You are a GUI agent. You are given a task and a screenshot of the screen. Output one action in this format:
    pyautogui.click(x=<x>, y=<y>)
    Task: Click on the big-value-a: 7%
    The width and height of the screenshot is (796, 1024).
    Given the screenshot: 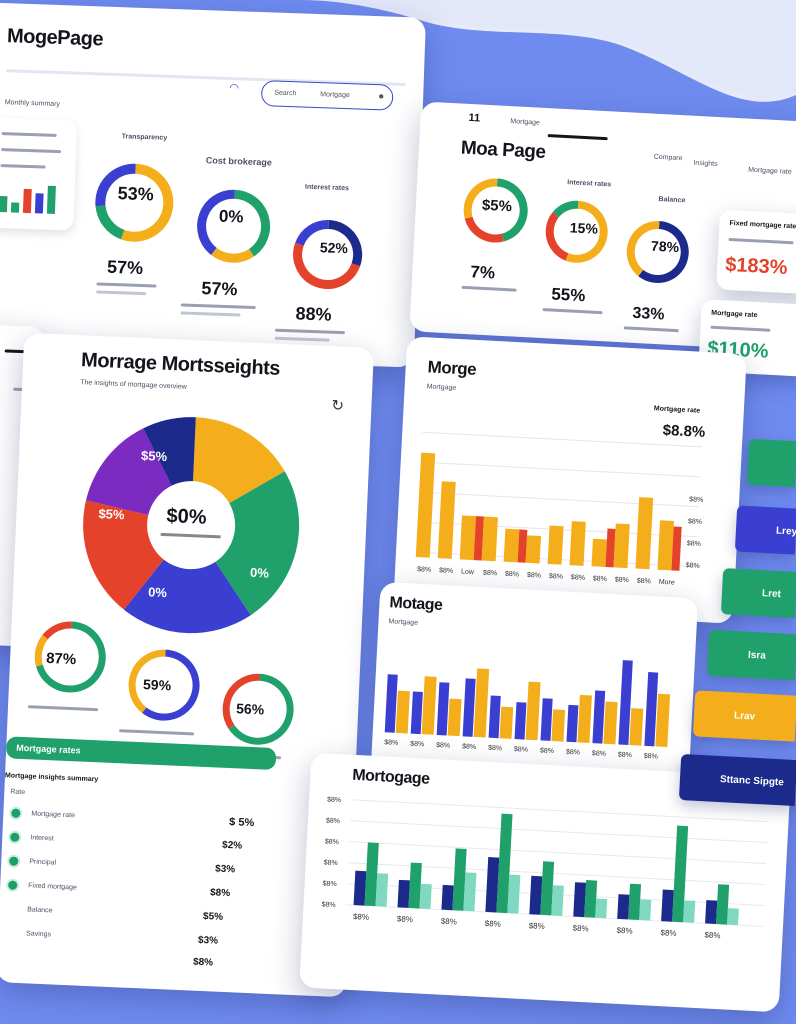 What is the action you would take?
    pyautogui.click(x=482, y=272)
    